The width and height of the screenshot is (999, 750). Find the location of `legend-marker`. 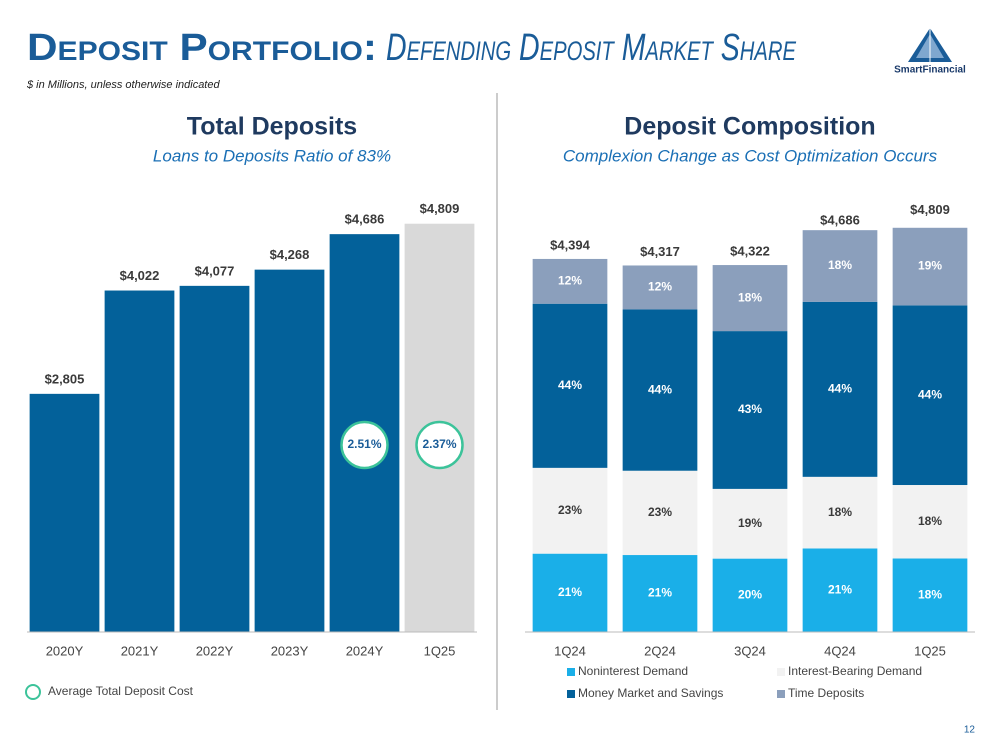

legend-marker is located at coordinates (33, 692).